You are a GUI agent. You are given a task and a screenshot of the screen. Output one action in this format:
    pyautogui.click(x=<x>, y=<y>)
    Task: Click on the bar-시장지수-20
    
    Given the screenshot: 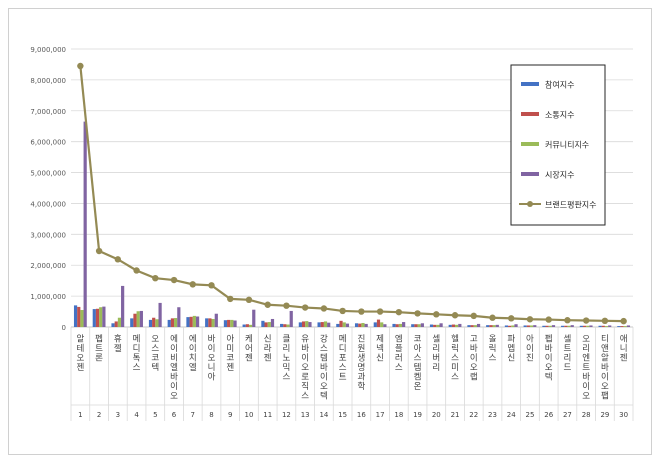 What is the action you would take?
    pyautogui.click(x=441, y=325)
    